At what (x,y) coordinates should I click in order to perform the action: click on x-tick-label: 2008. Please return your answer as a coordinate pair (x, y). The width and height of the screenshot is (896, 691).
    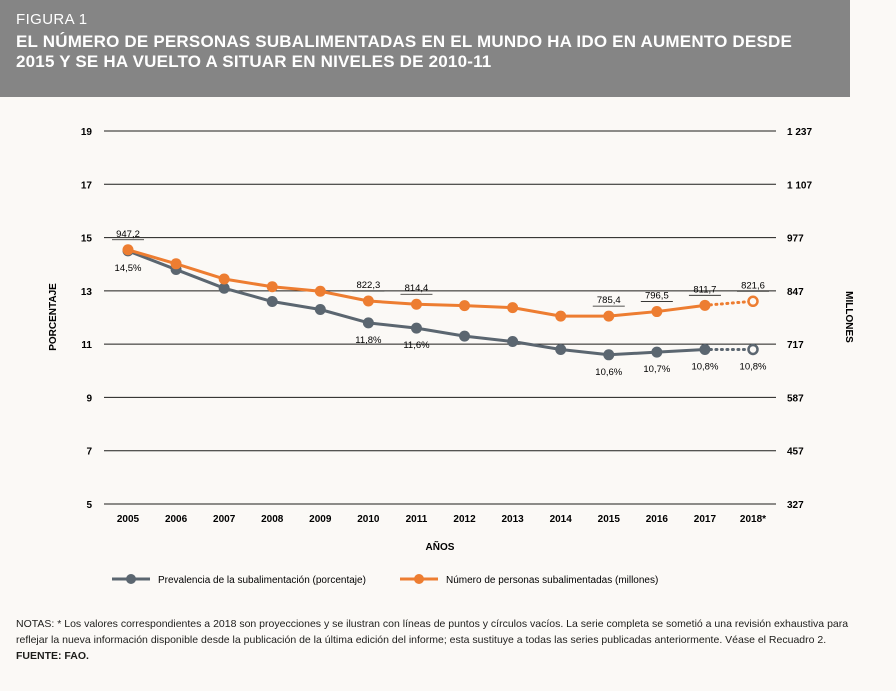
    Looking at the image, I should click on (272, 519).